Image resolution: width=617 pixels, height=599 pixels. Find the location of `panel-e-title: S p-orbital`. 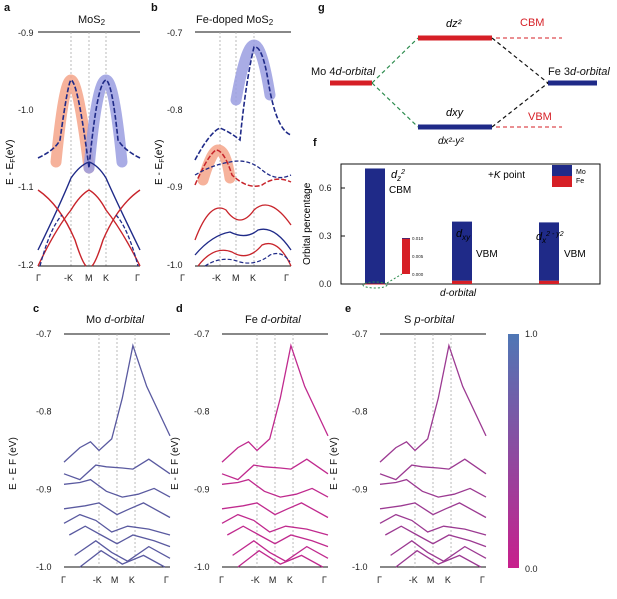

panel-e-title: S p-orbital is located at coordinates (429, 320).